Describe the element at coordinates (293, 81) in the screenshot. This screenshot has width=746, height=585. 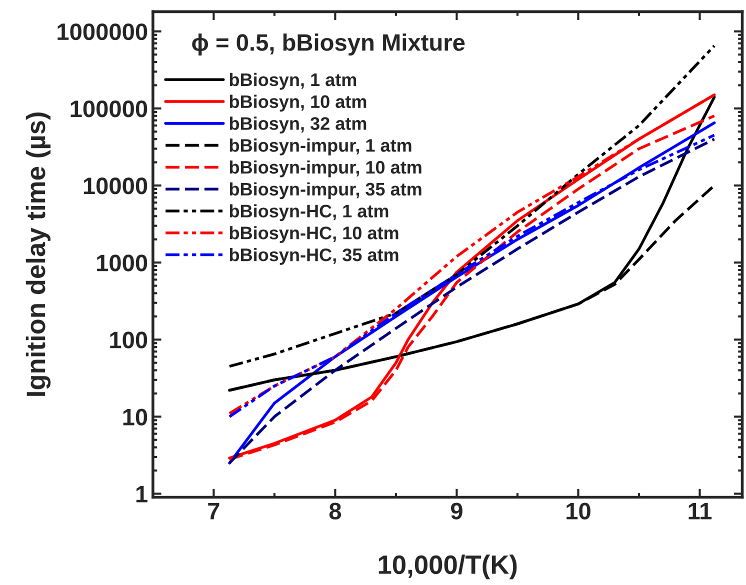
I see `legend-label: bBiosyn, 1 atm` at that location.